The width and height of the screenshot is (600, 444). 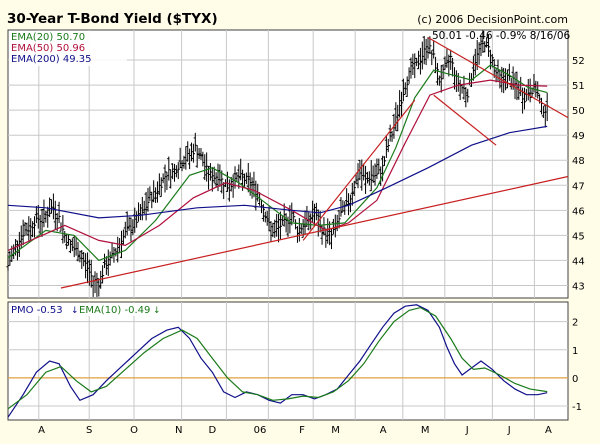 I want to click on x-tick-label: O, so click(x=134, y=430).